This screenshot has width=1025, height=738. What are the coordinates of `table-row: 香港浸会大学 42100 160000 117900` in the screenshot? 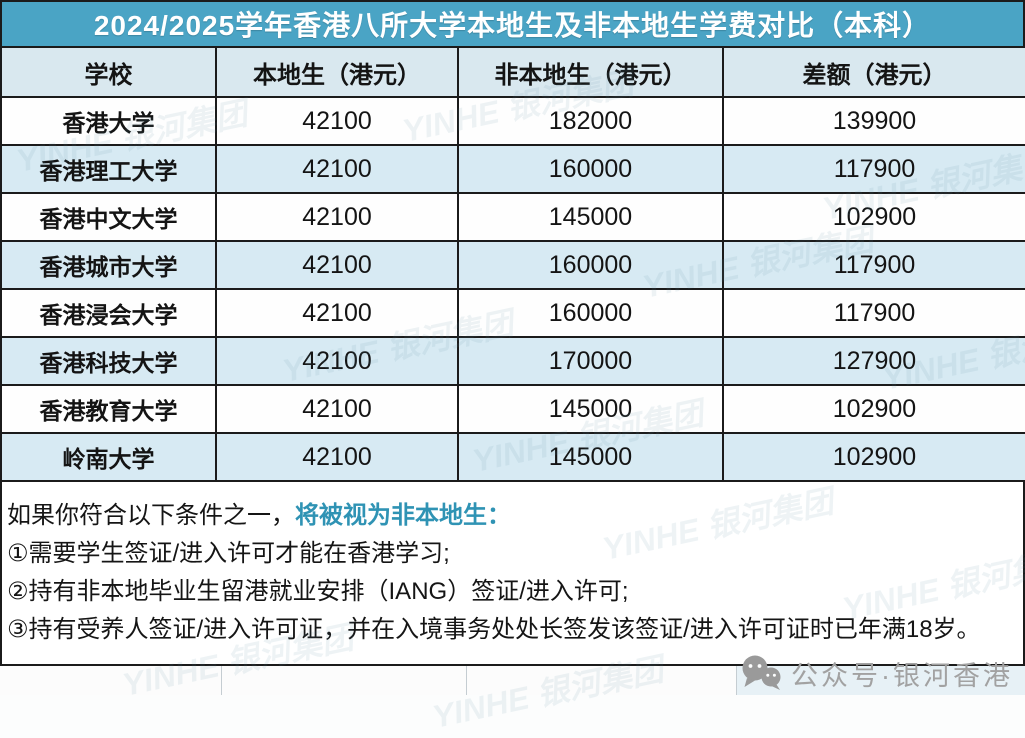 It's located at (512, 313).